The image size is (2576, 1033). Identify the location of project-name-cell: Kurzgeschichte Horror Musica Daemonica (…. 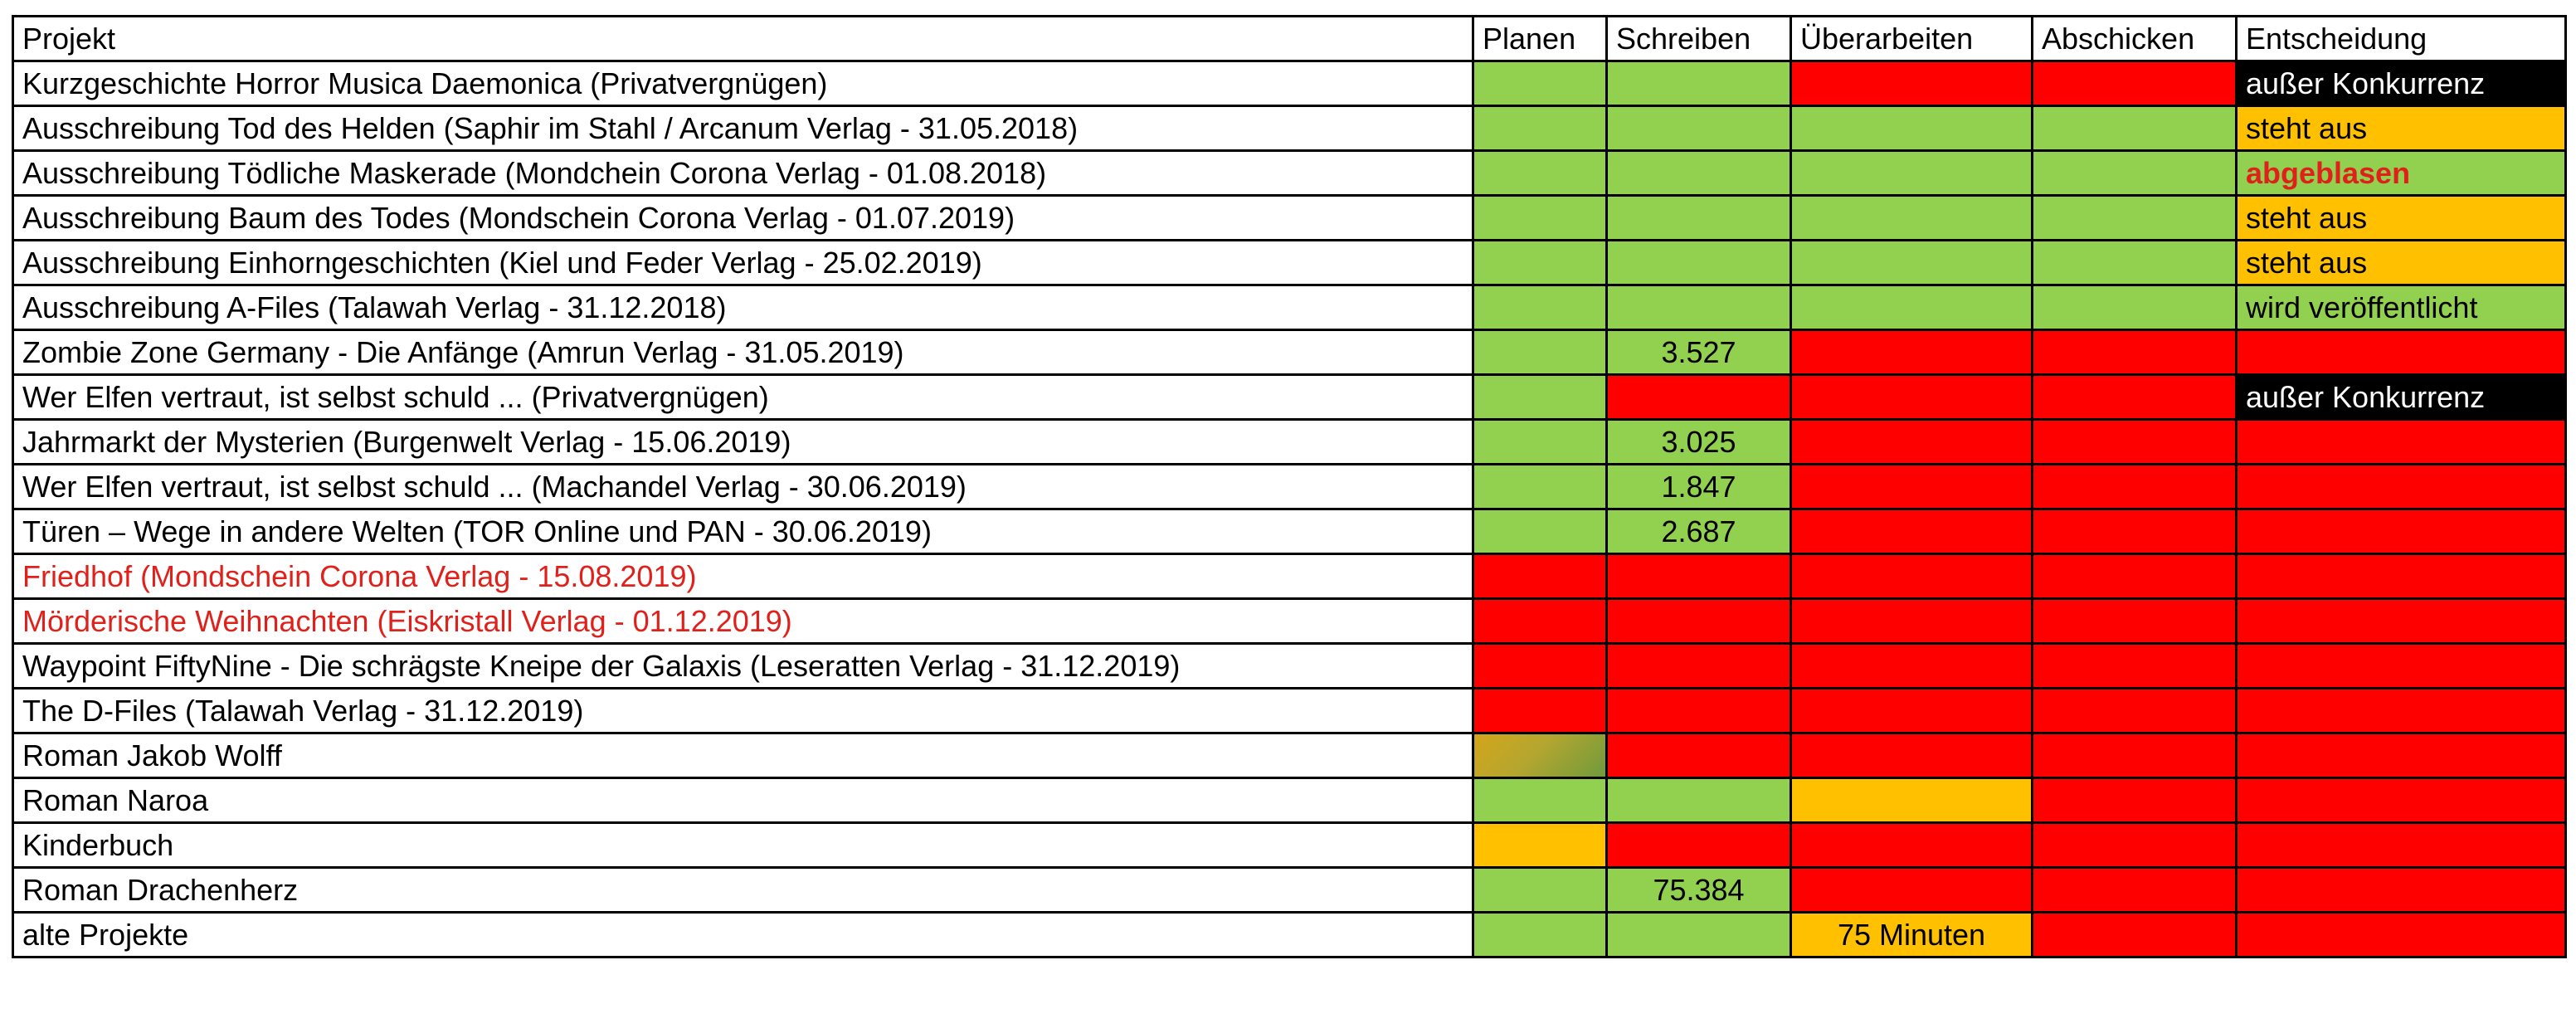
(743, 83).